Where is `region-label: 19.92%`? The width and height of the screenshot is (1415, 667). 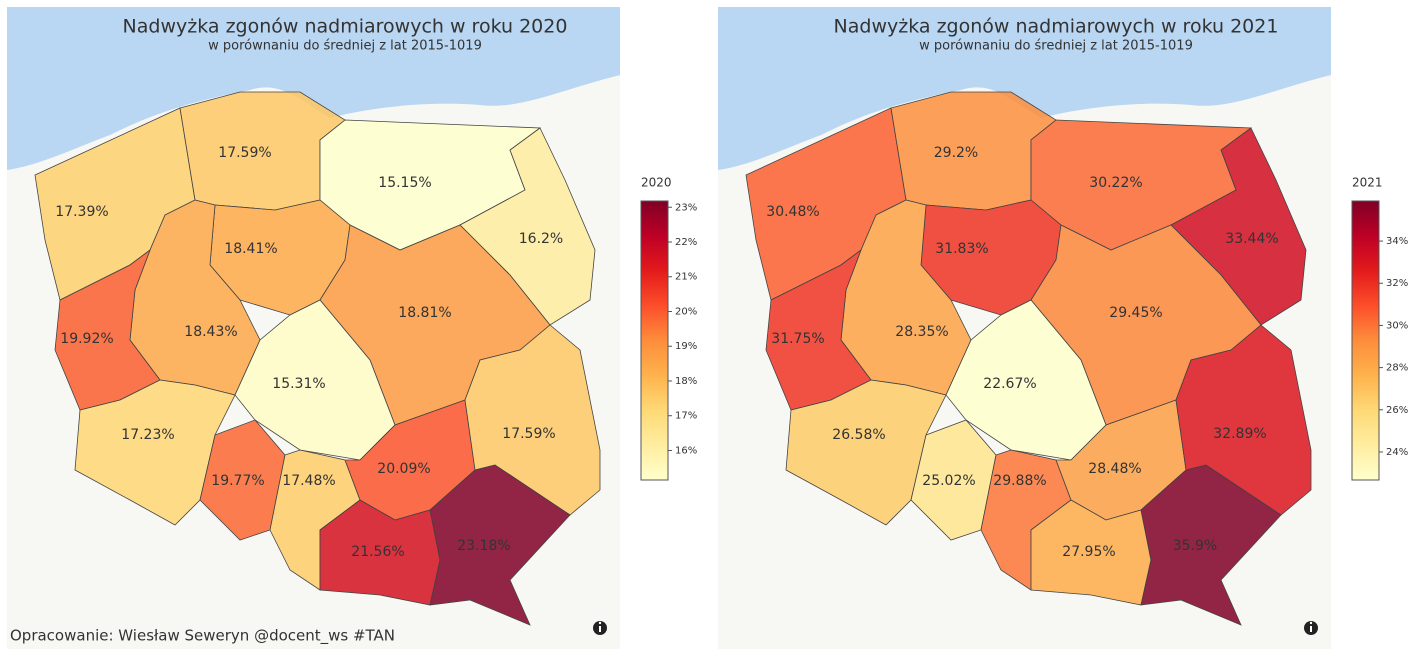
region-label: 19.92% is located at coordinates (86, 339).